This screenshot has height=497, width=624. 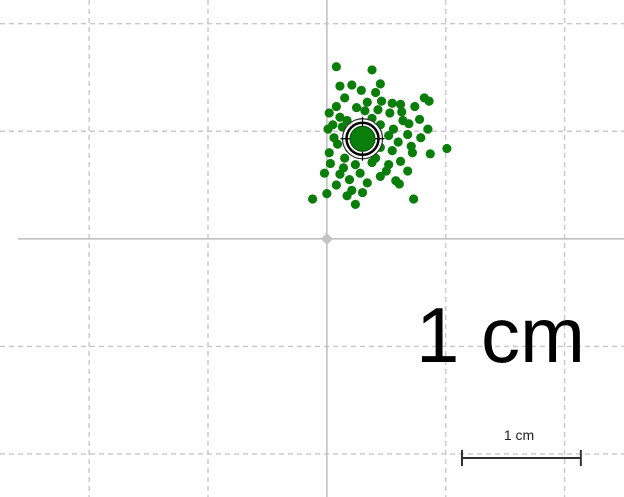 I want to click on markers, so click(x=352, y=180).